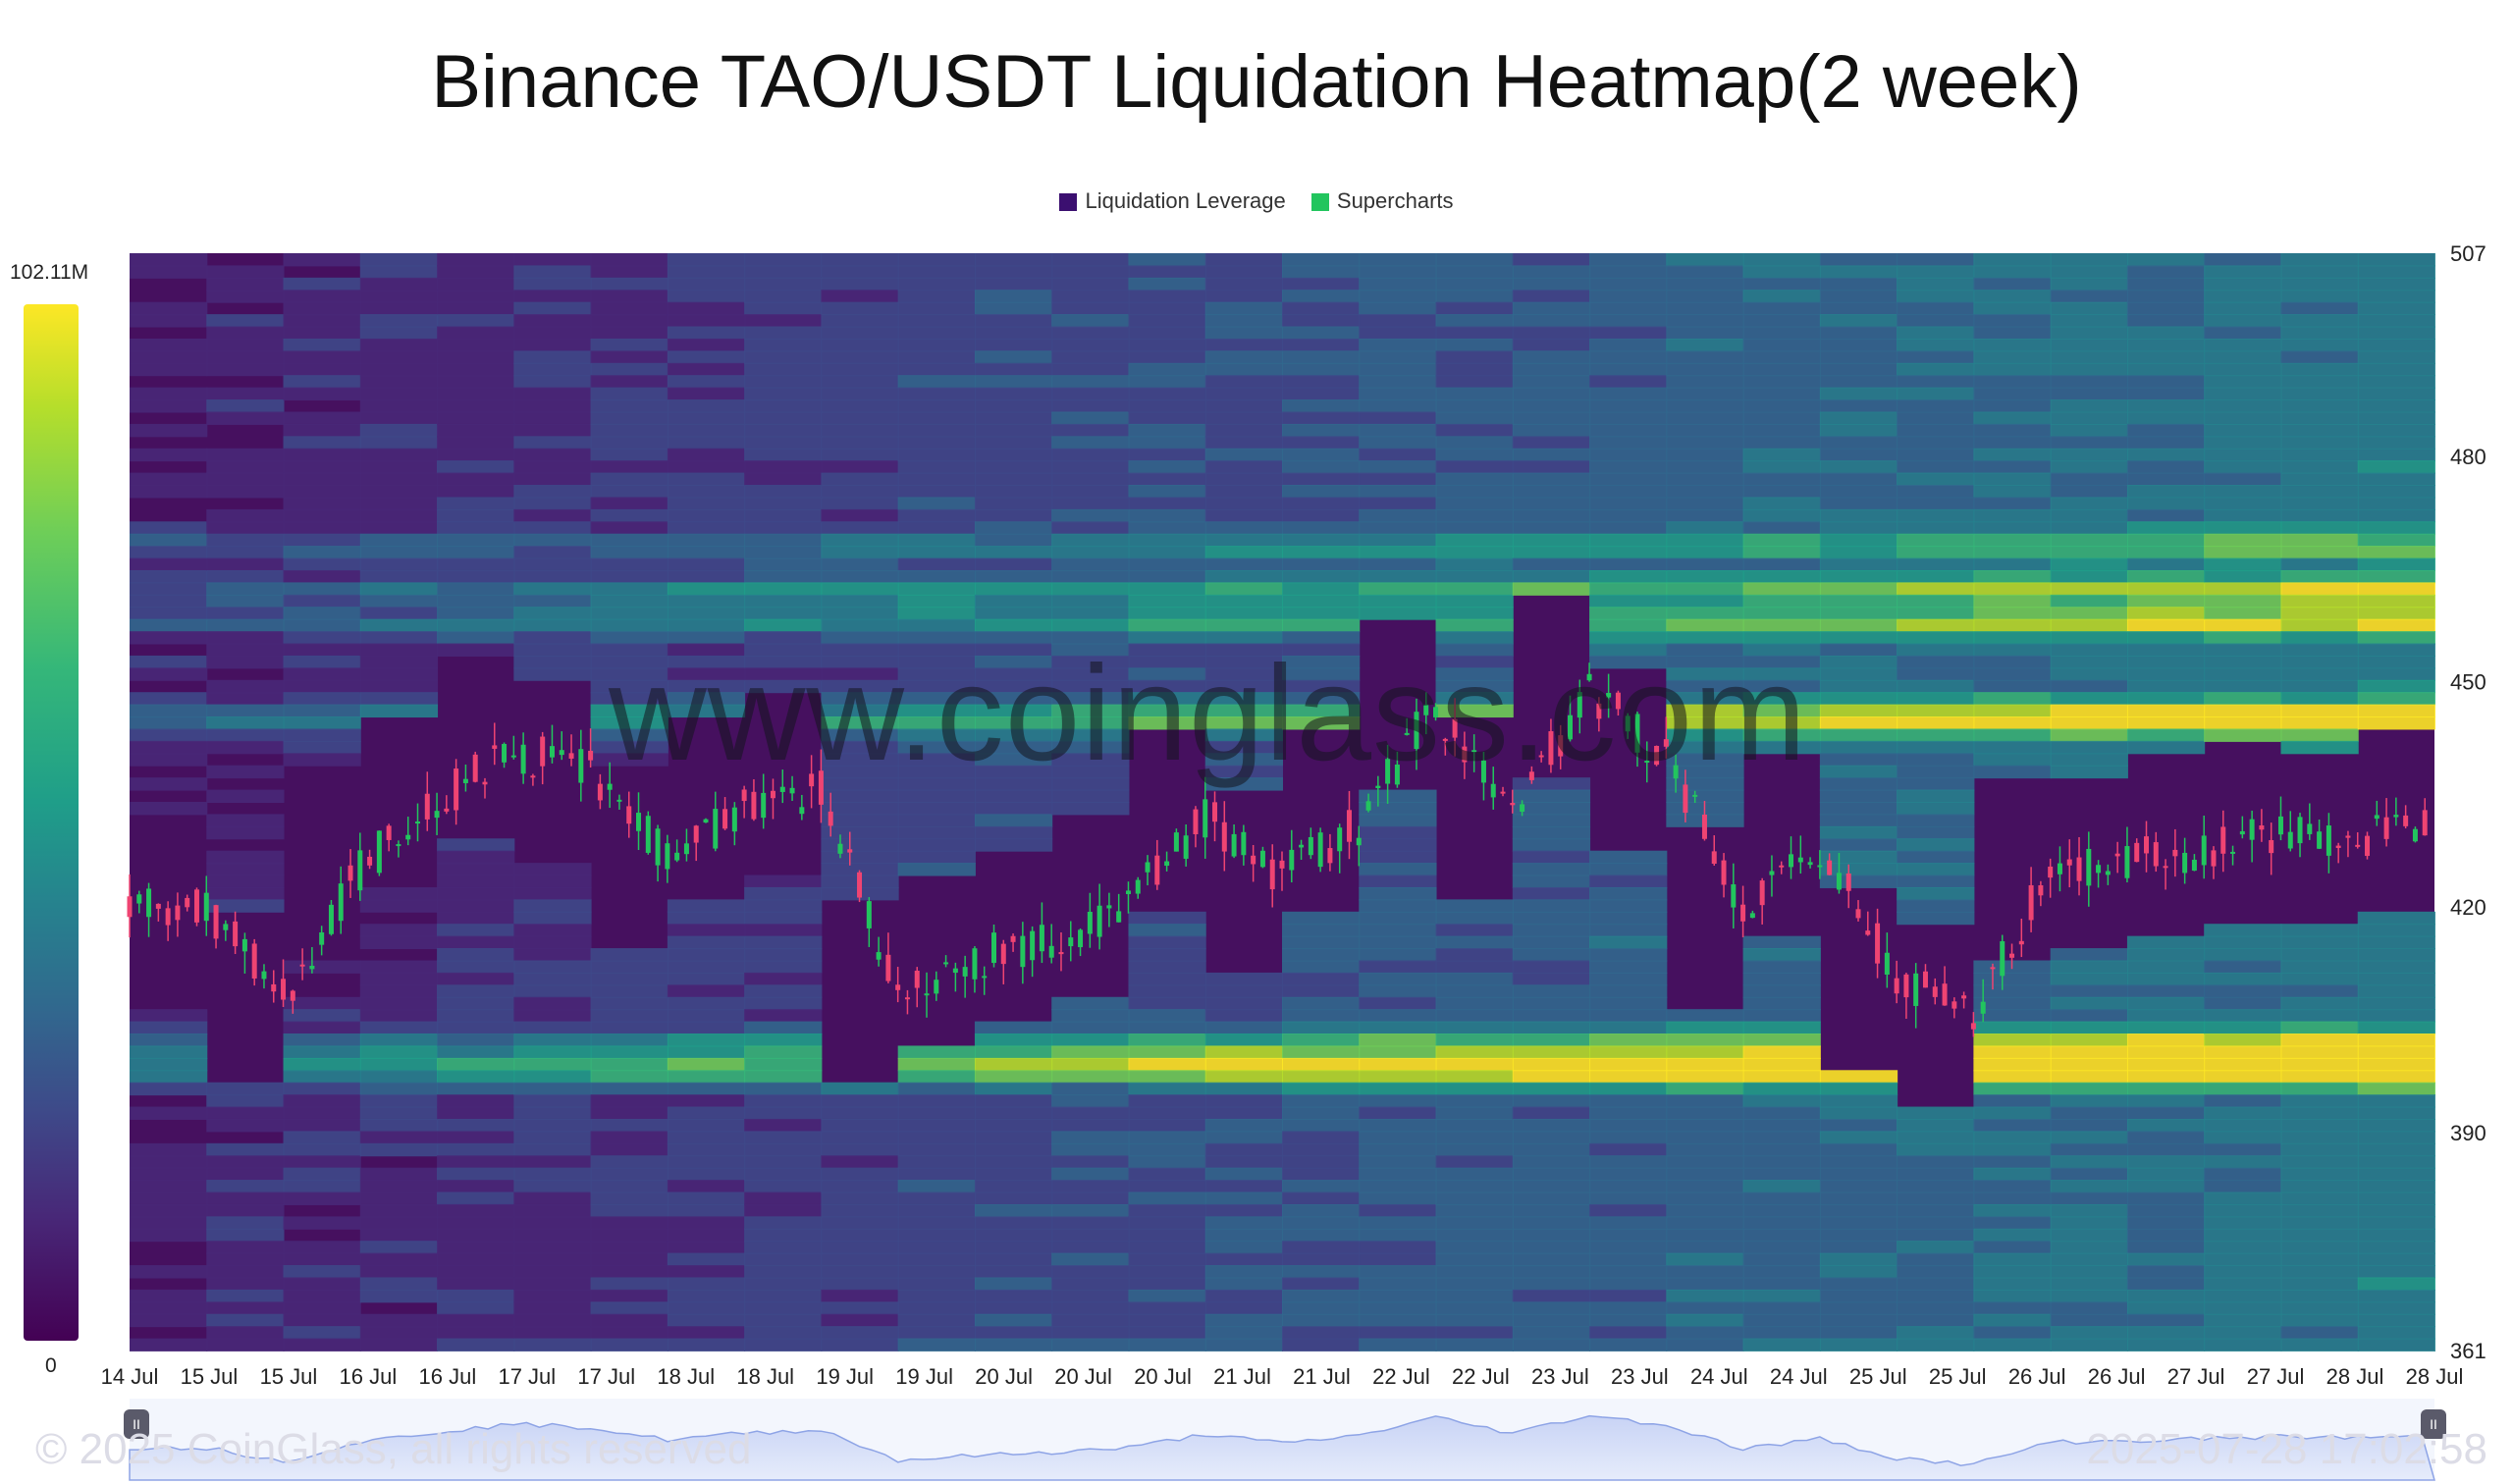 This screenshot has width=2513, height=1484. What do you see at coordinates (136, 1424) in the screenshot?
I see `navigator-left-handle: II` at bounding box center [136, 1424].